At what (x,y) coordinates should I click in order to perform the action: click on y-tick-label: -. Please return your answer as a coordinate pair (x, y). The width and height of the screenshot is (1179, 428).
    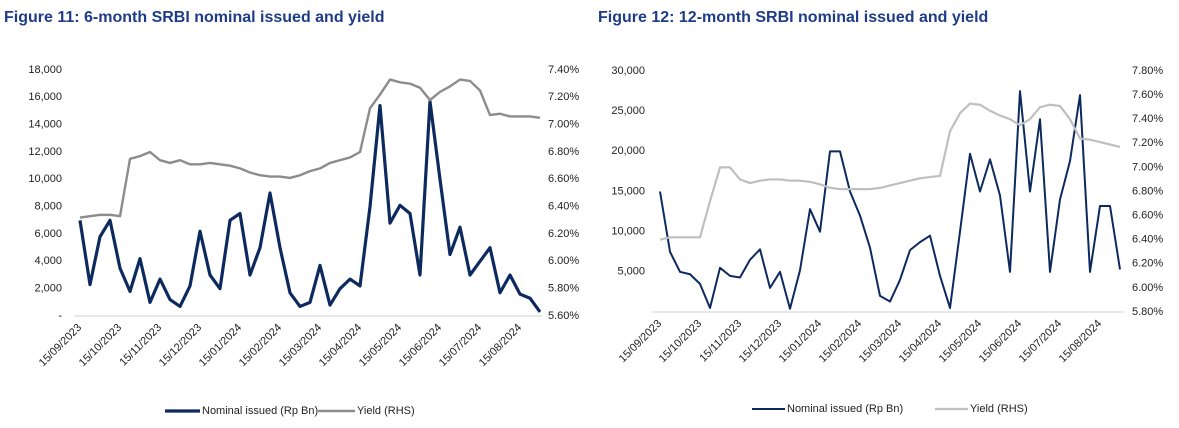
    Looking at the image, I should click on (60, 316).